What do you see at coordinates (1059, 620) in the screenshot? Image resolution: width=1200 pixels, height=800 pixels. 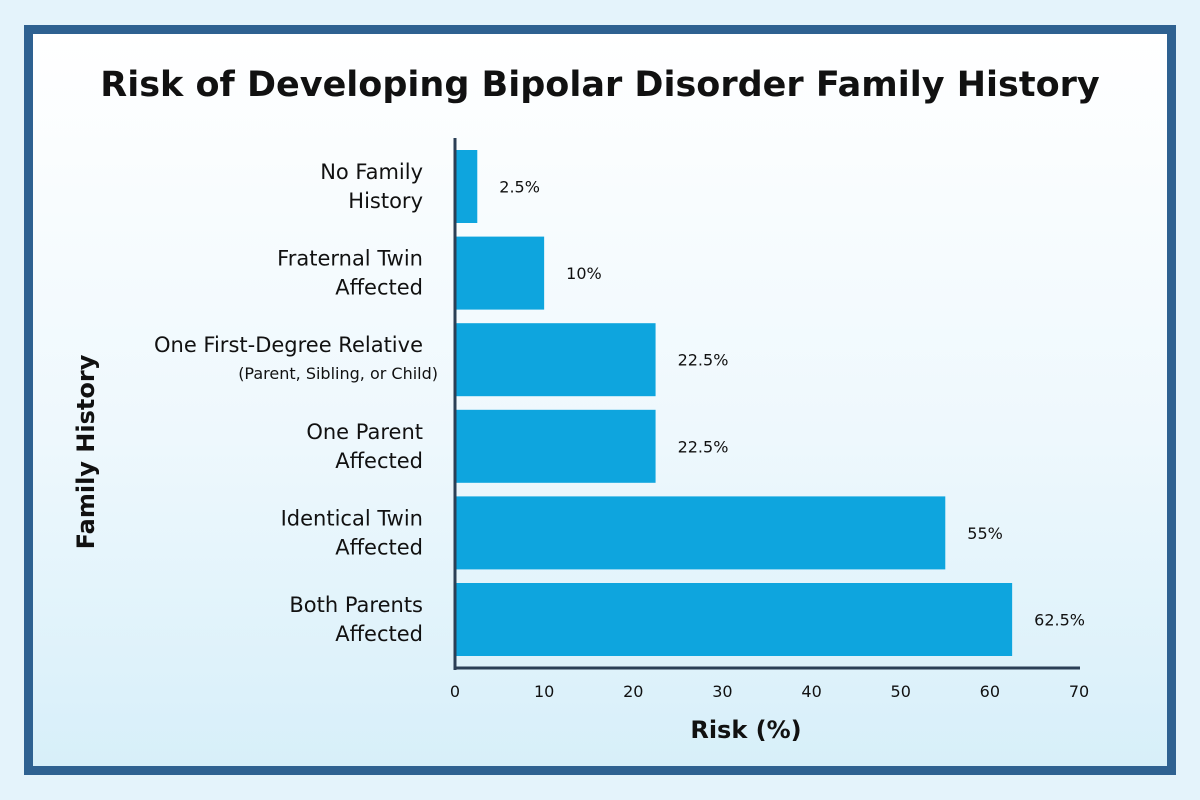 I see `data-label: 62.5%` at bounding box center [1059, 620].